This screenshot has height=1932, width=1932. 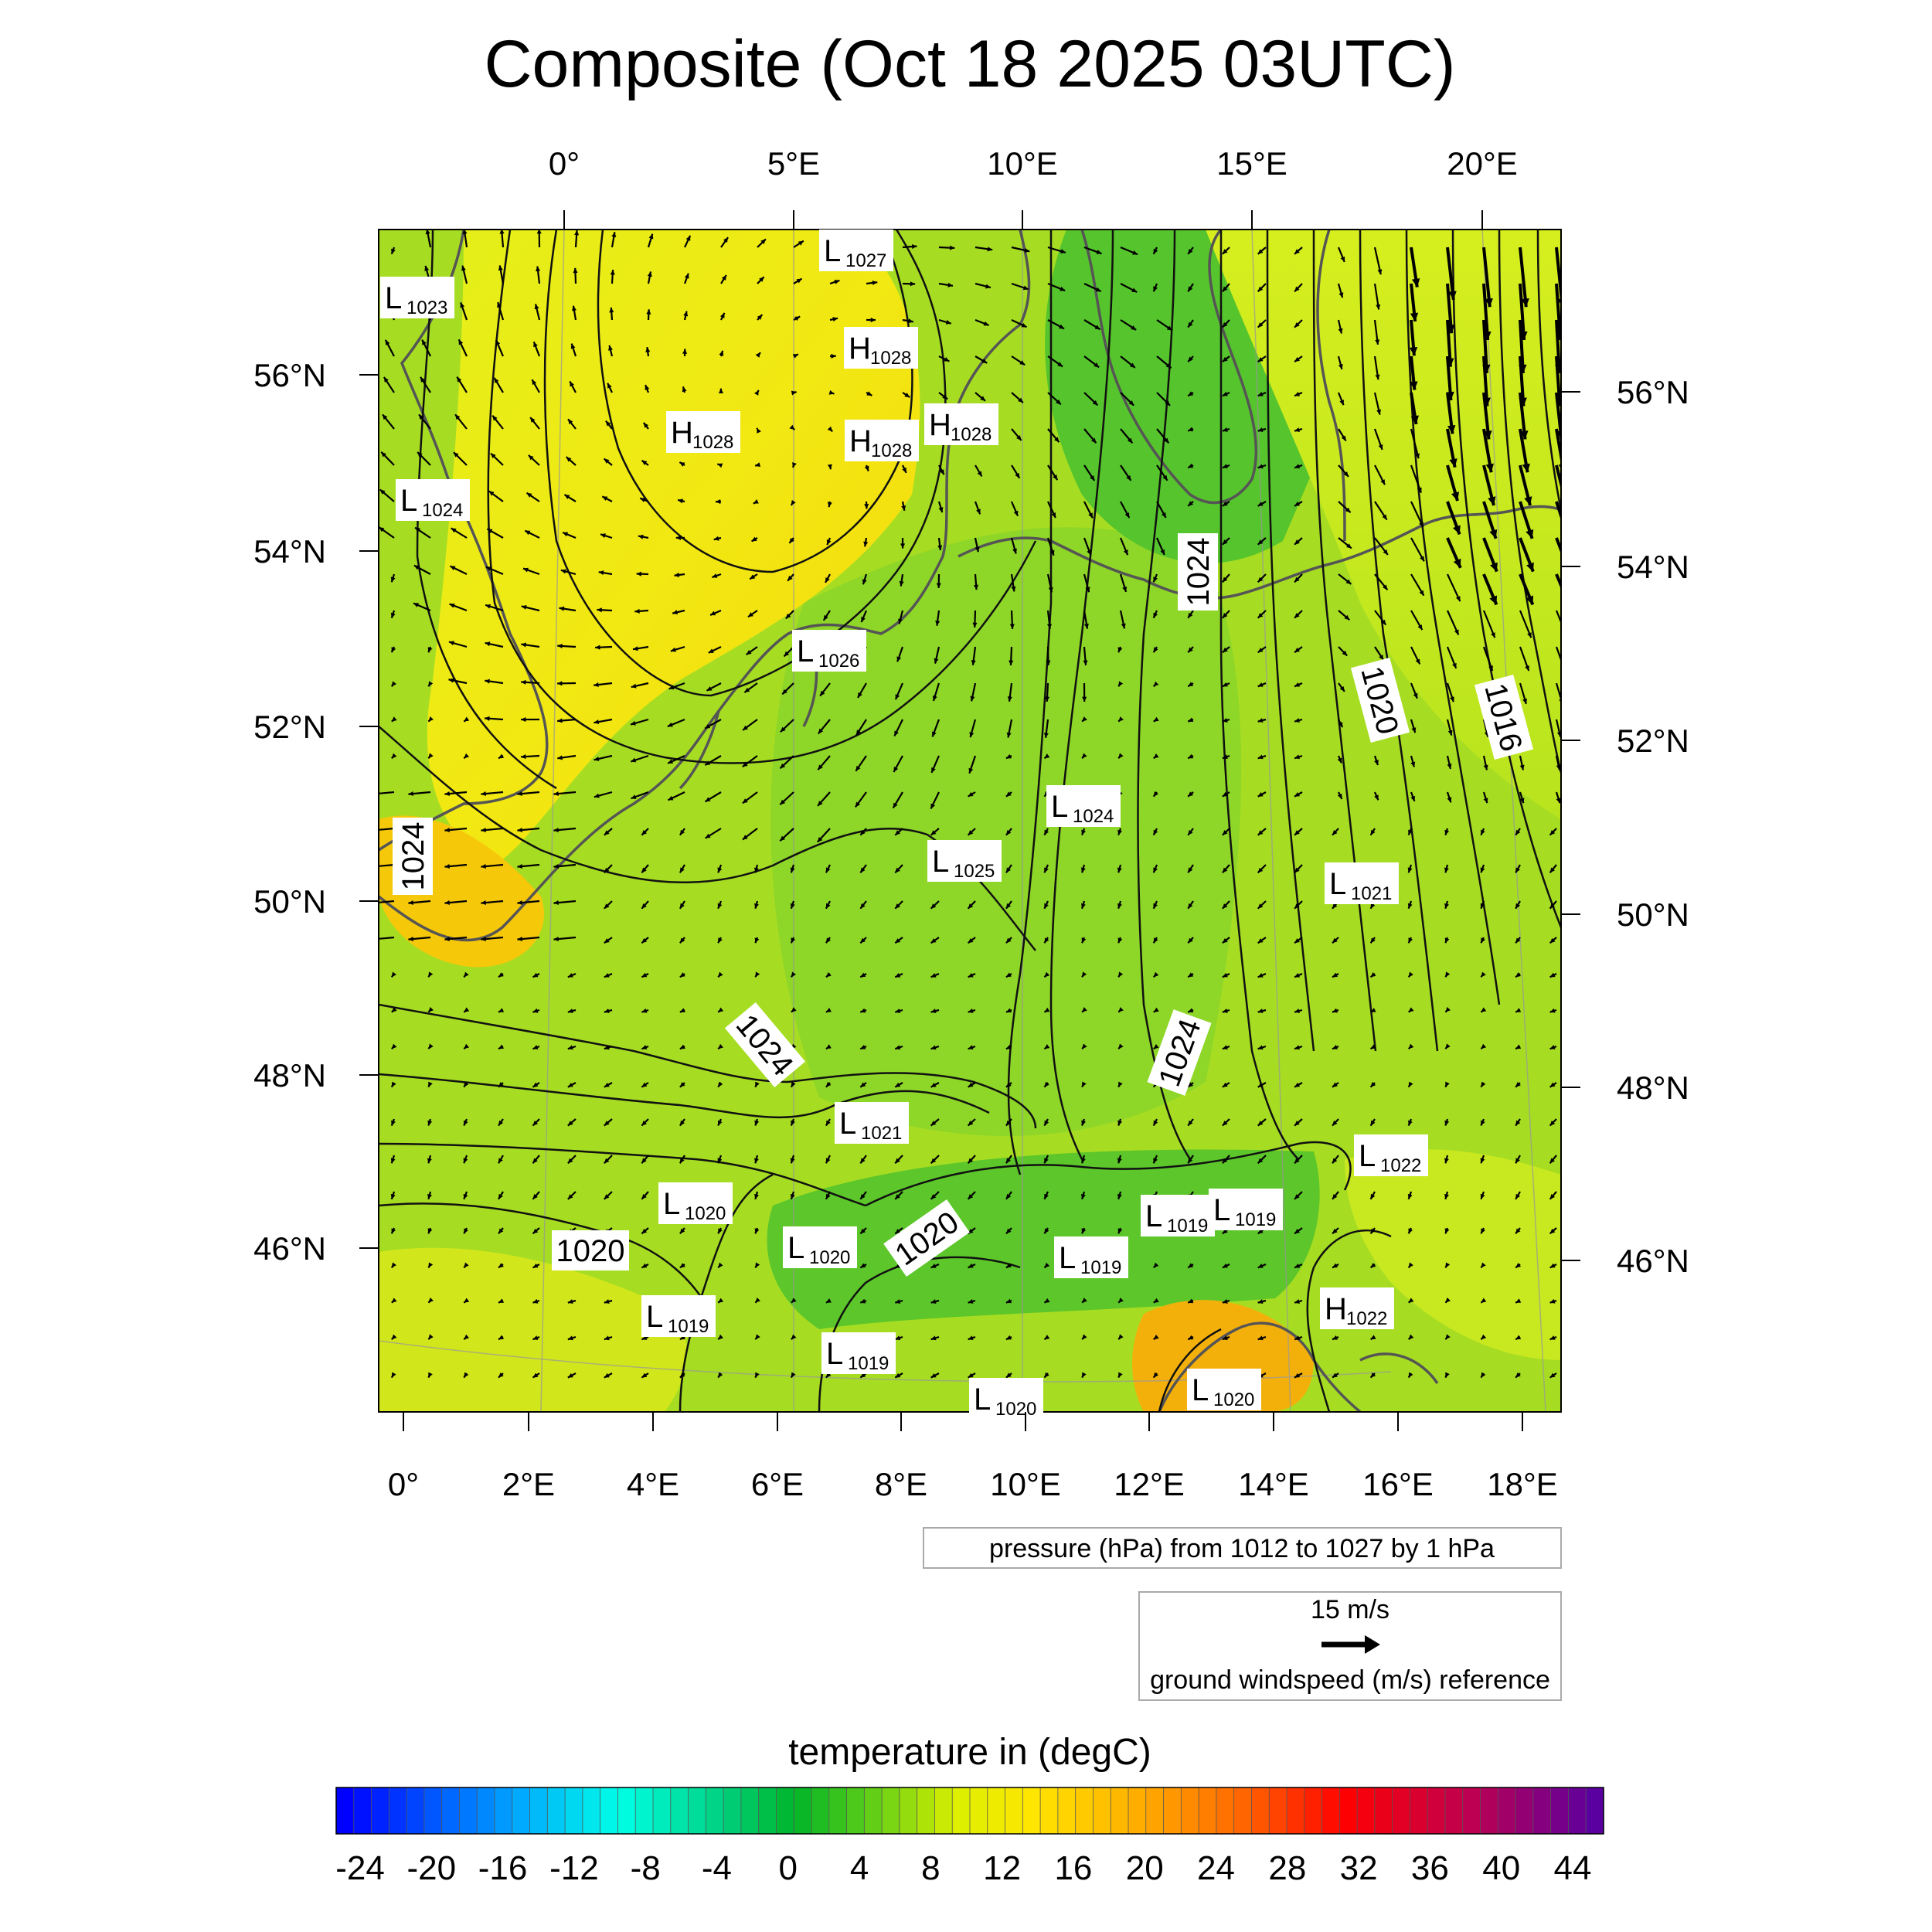 What do you see at coordinates (289, 375) in the screenshot?
I see `left-axis-label: 56°N` at bounding box center [289, 375].